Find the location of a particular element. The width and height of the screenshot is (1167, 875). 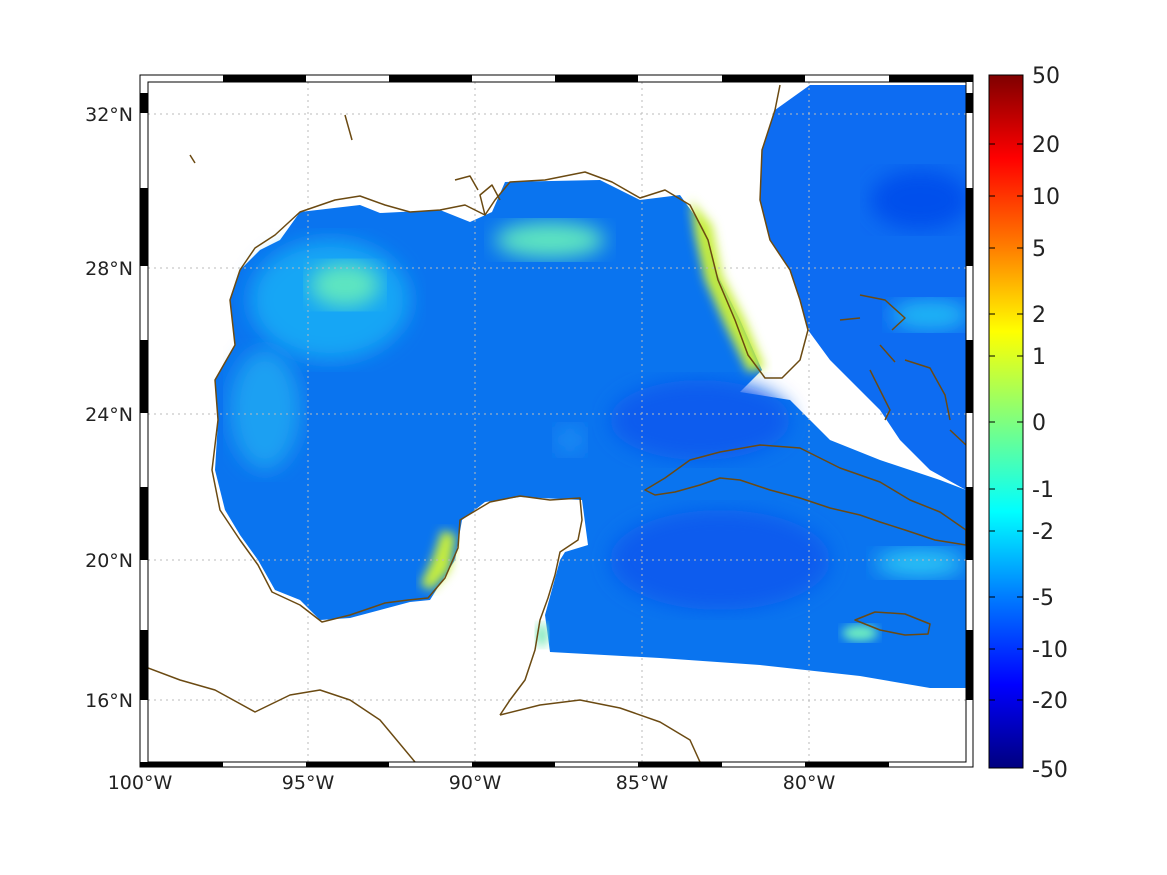

colorbar-label: -2 is located at coordinates (1043, 532).